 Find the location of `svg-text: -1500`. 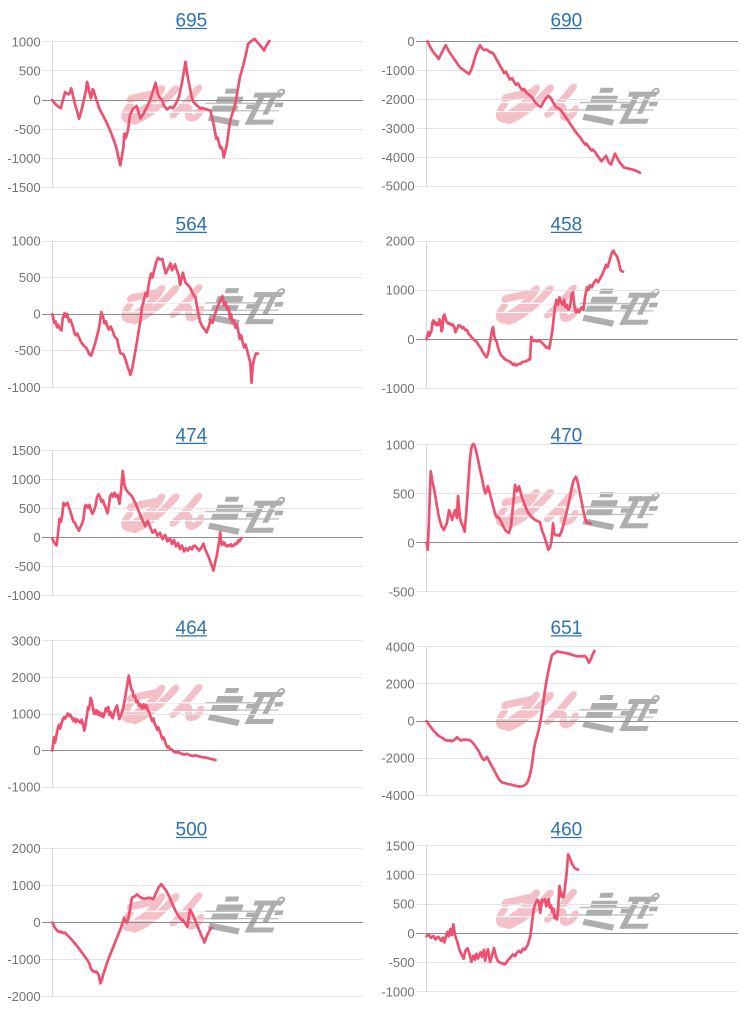

svg-text: -1500 is located at coordinates (23, 187).